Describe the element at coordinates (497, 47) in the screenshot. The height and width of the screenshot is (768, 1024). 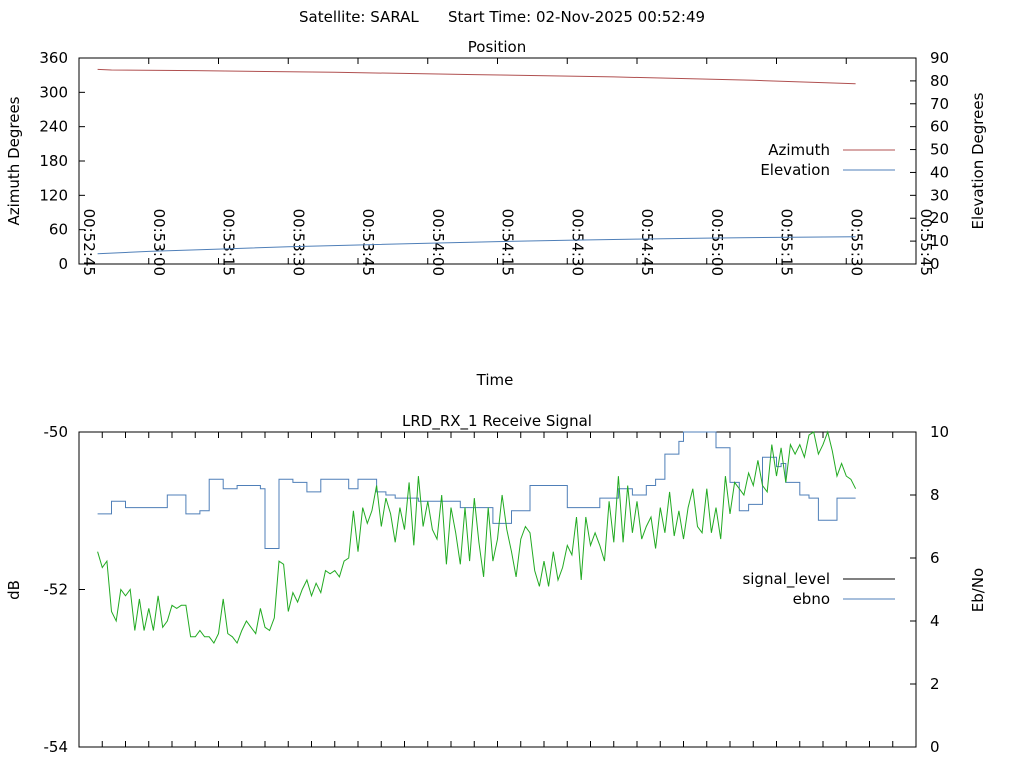
I see `position-title: Position` at that location.